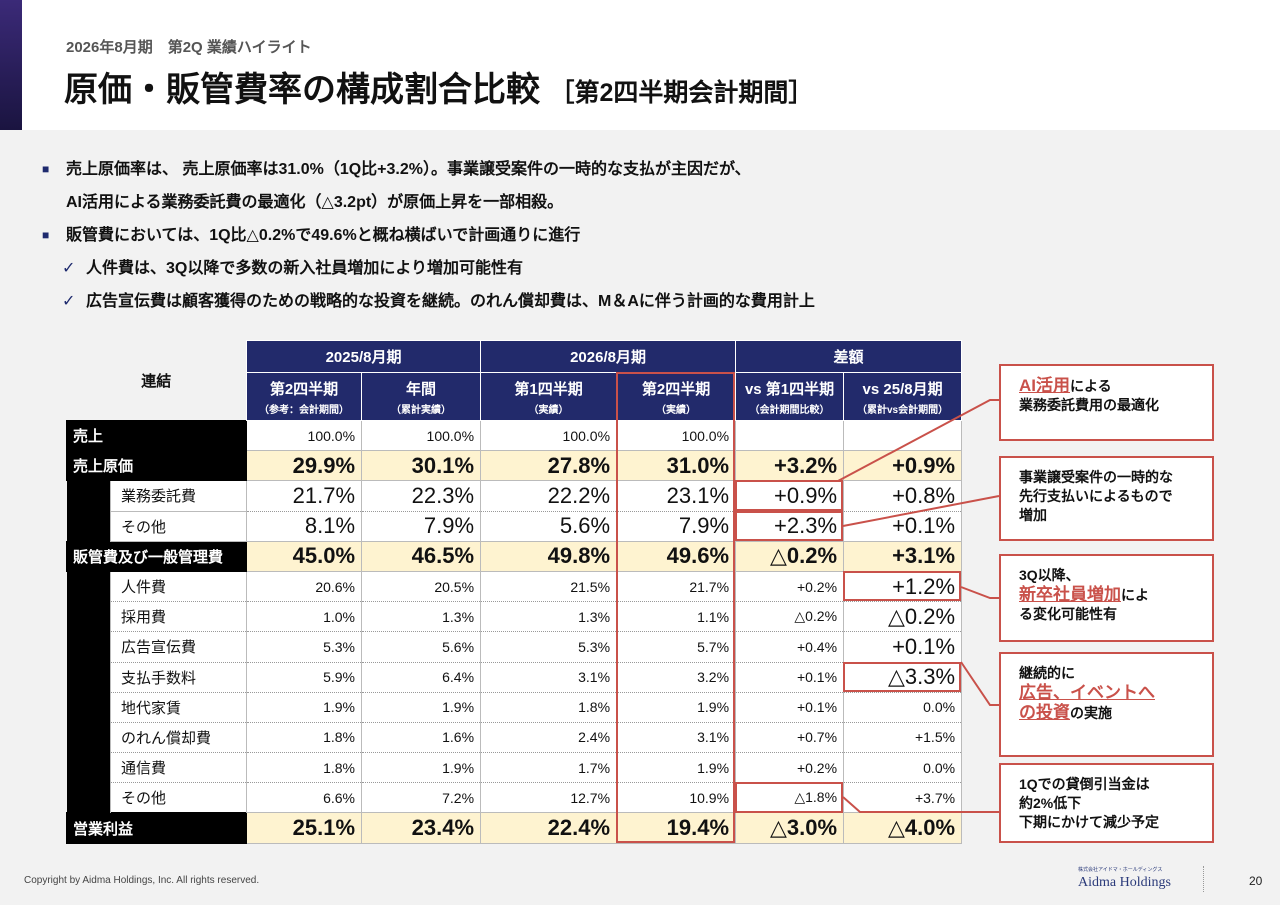  What do you see at coordinates (903, 556) in the screenshot?
I see `cell: +3.1%` at bounding box center [903, 556].